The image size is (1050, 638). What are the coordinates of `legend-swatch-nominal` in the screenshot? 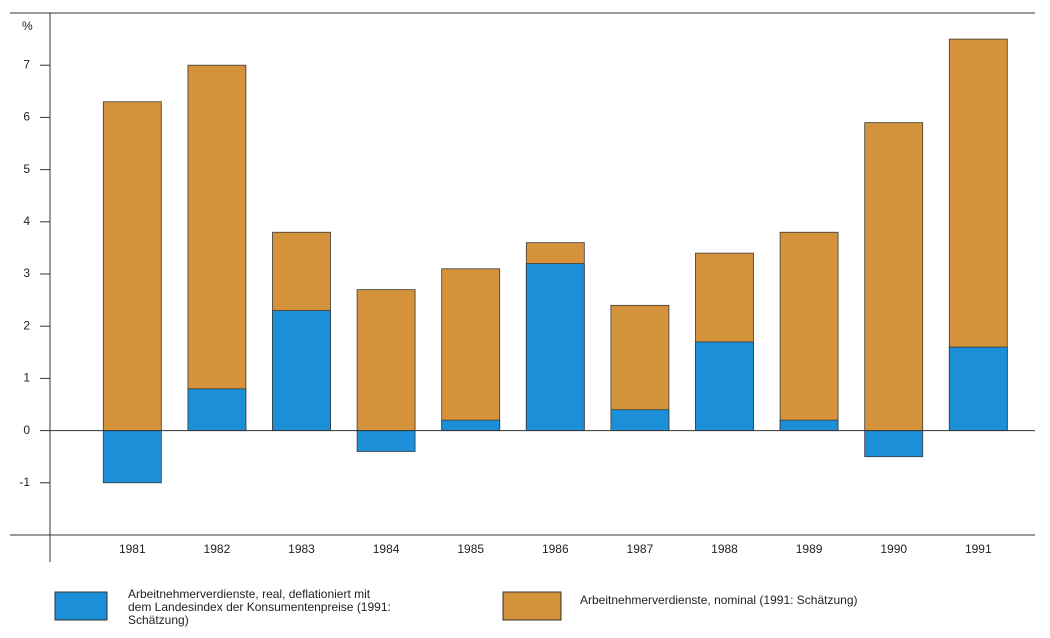 It's located at (532, 606).